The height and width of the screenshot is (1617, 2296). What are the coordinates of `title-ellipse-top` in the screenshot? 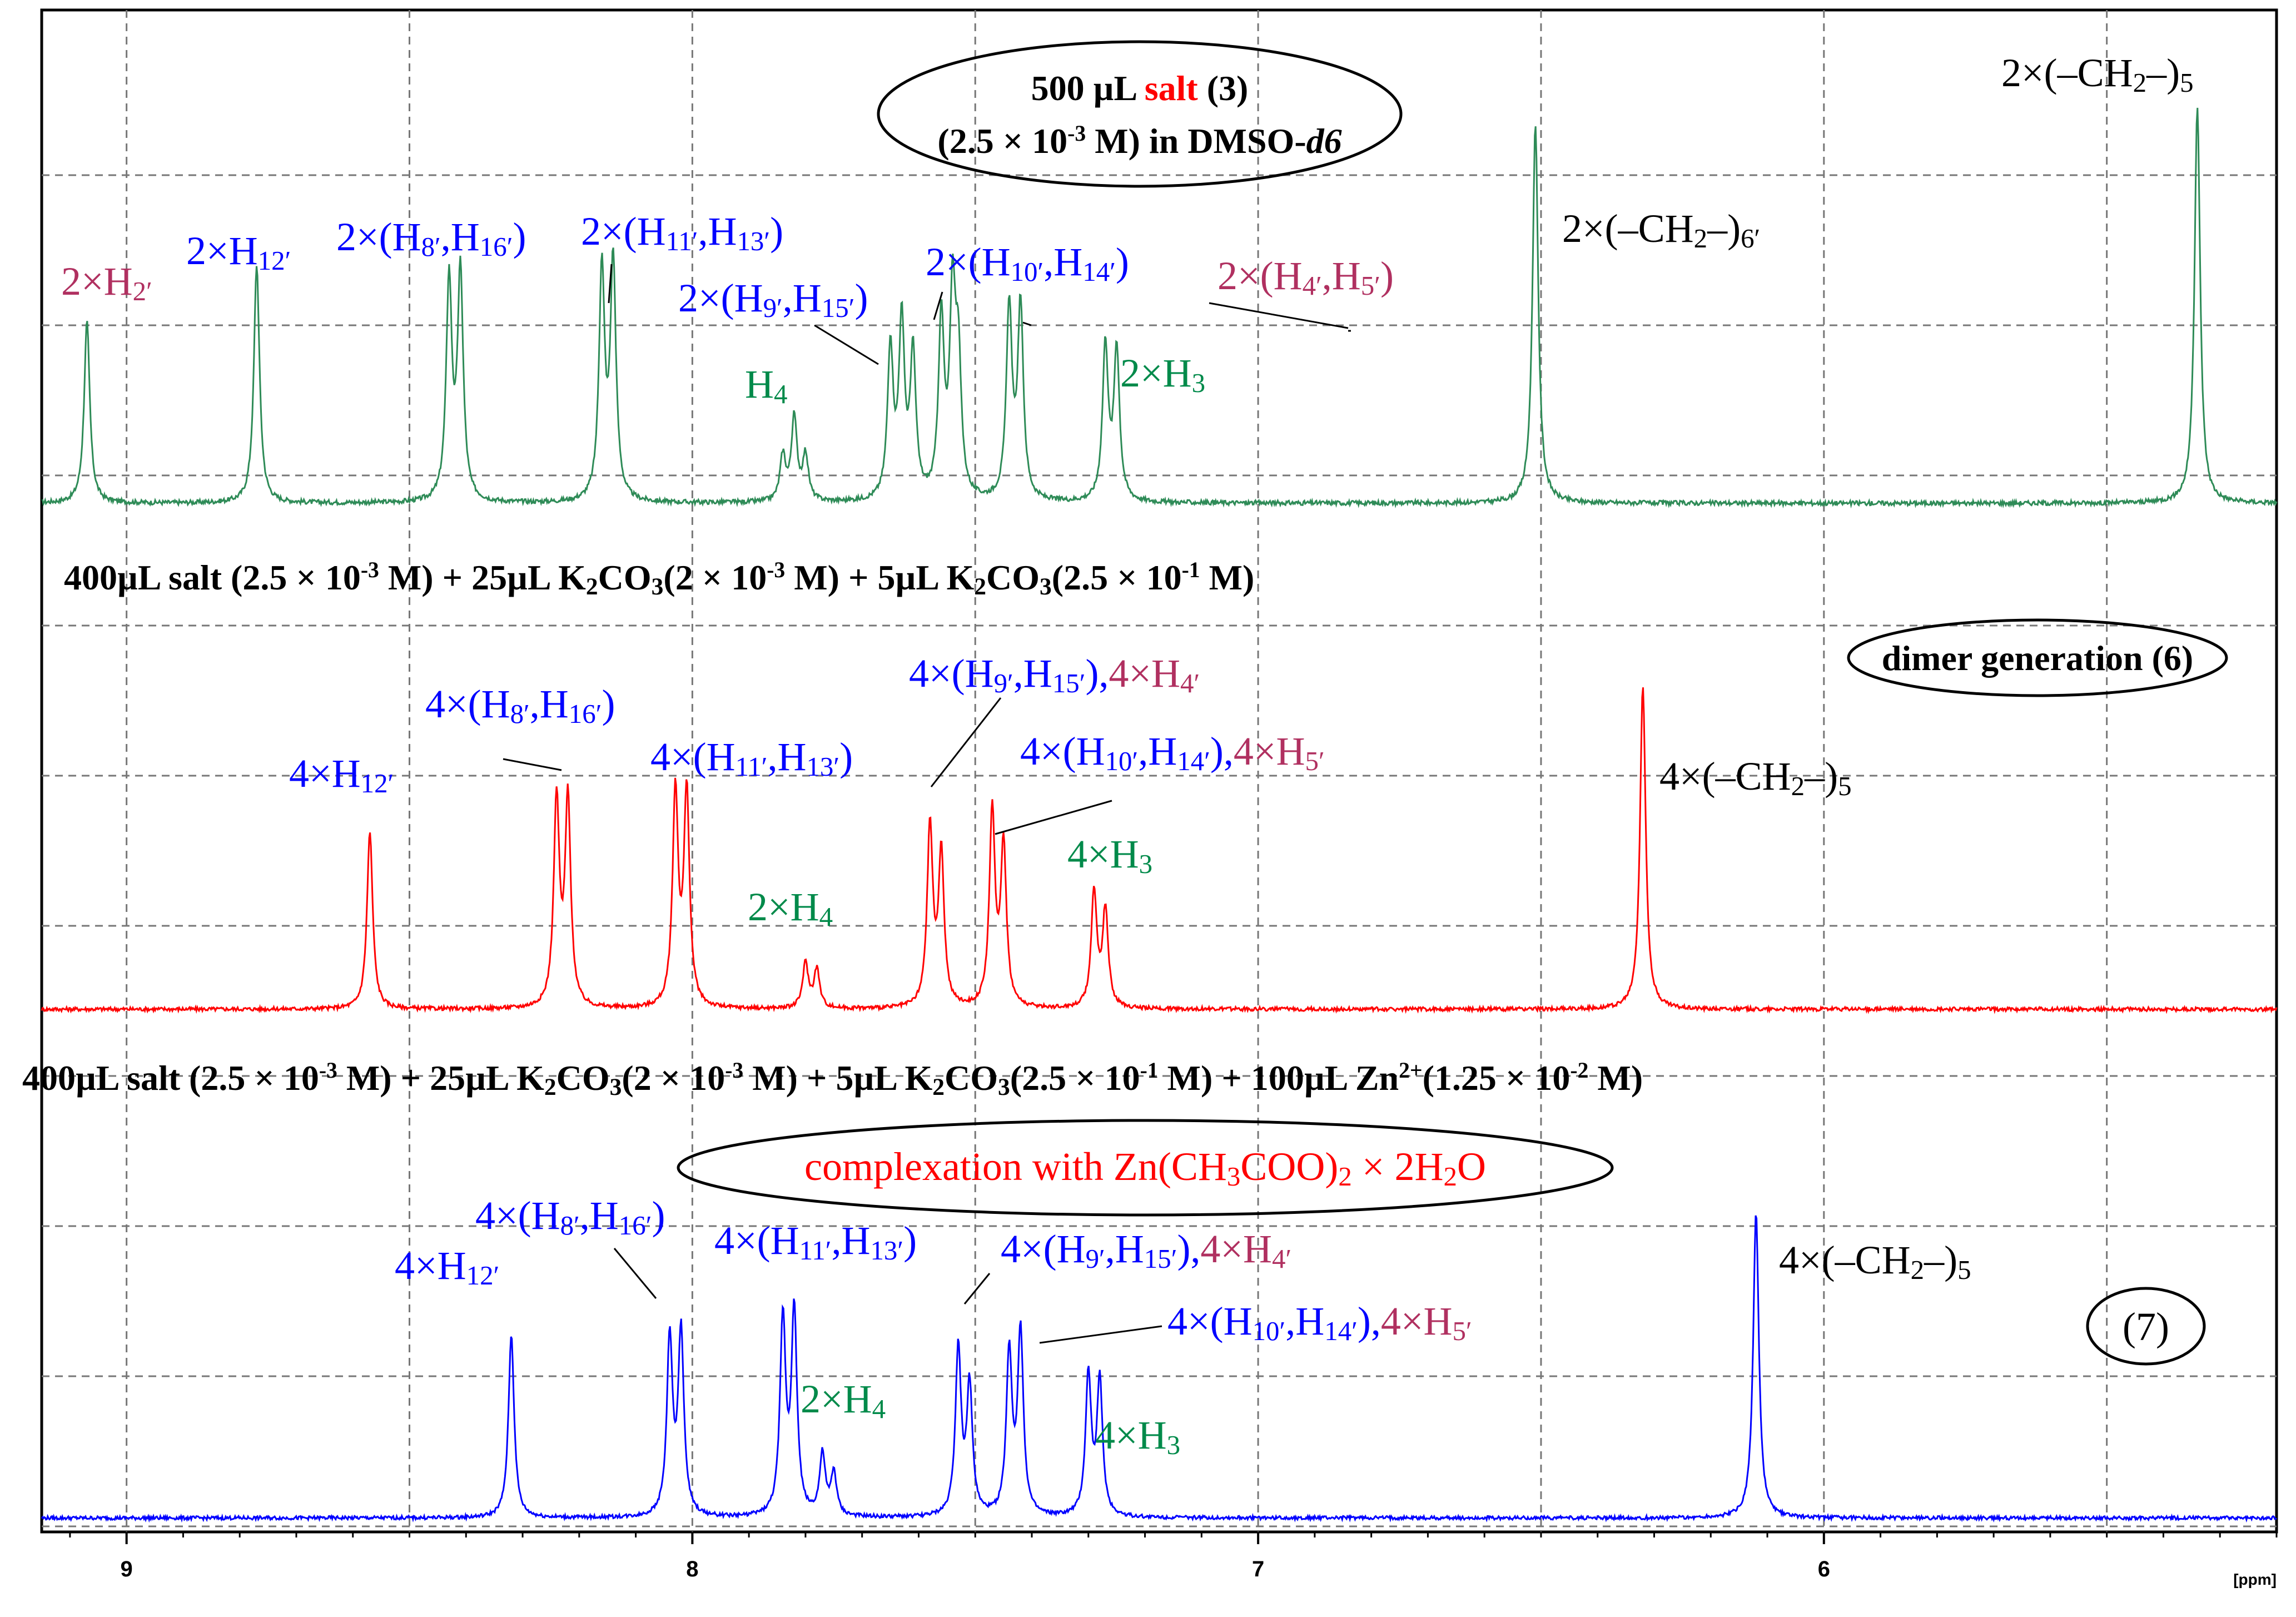 It's located at (1140, 114).